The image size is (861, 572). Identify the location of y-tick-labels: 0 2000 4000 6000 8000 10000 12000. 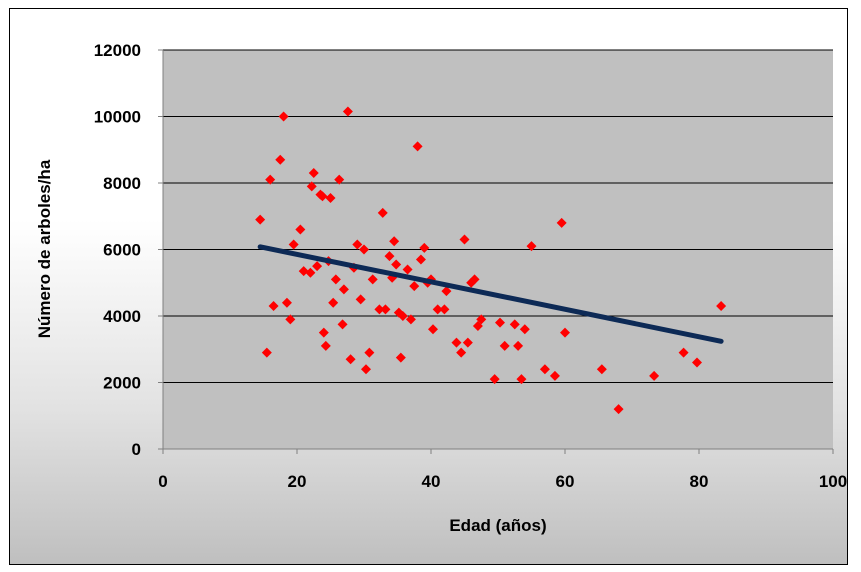
(117, 250).